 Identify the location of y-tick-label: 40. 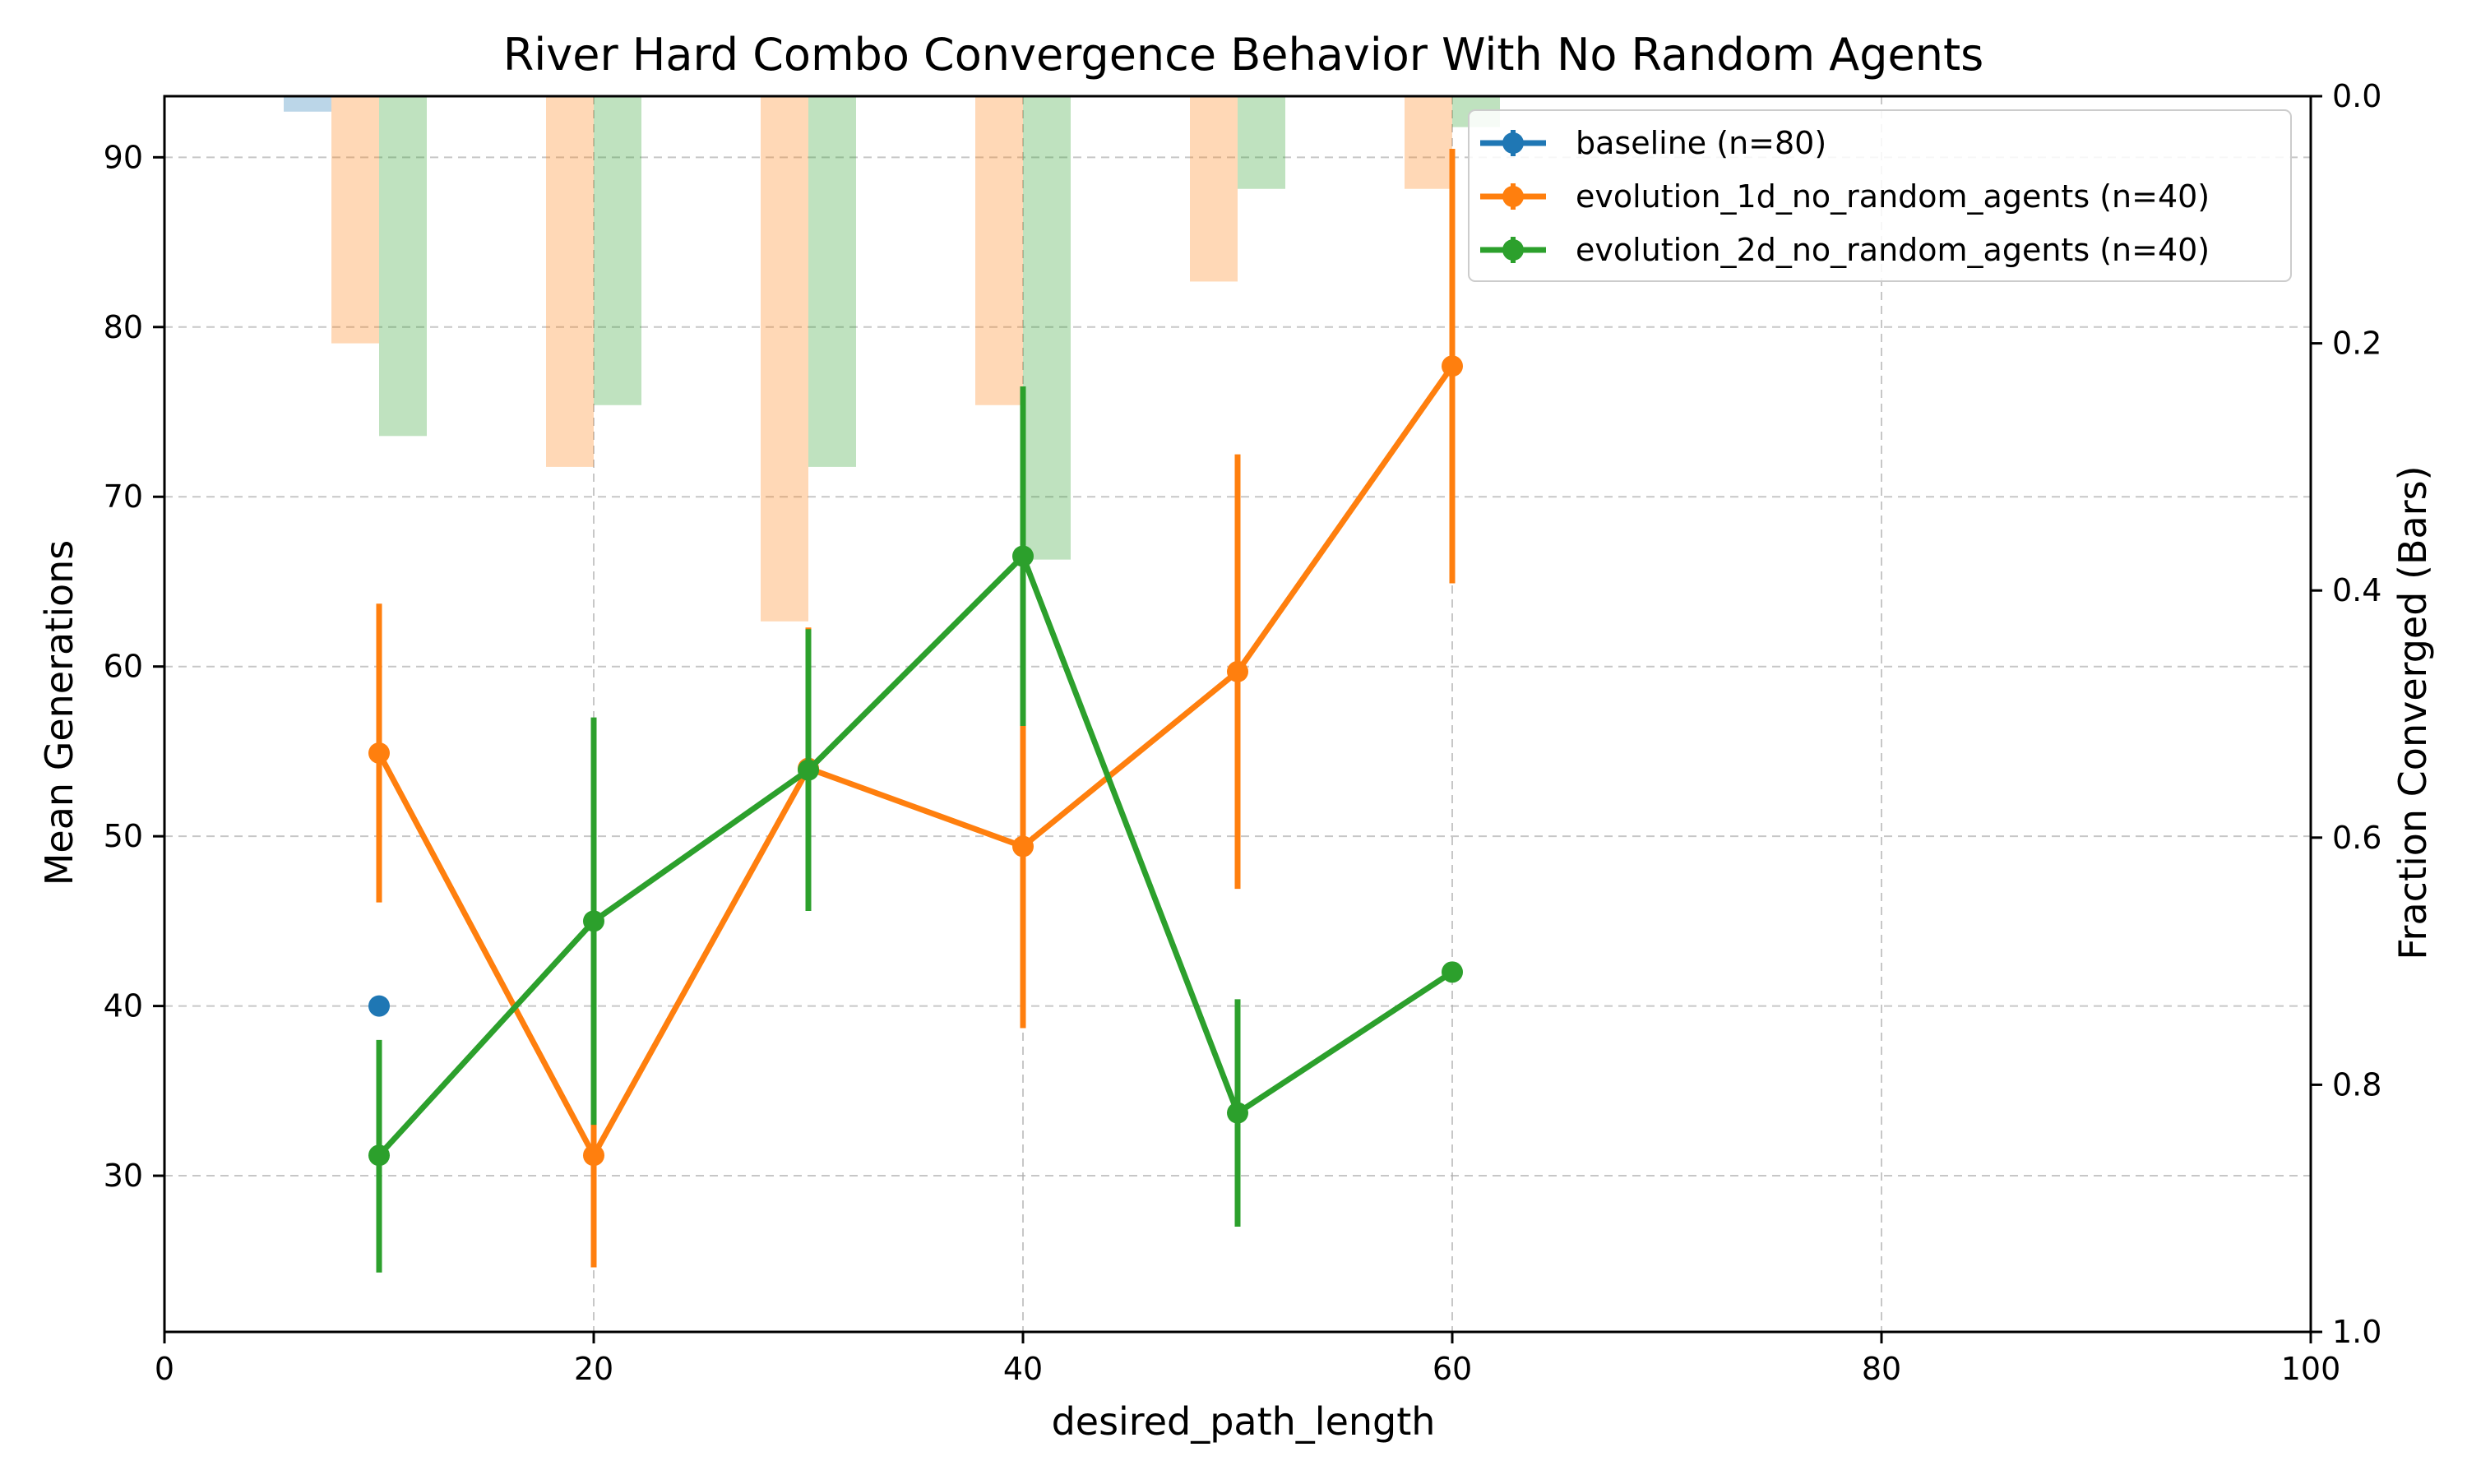
(124, 1006).